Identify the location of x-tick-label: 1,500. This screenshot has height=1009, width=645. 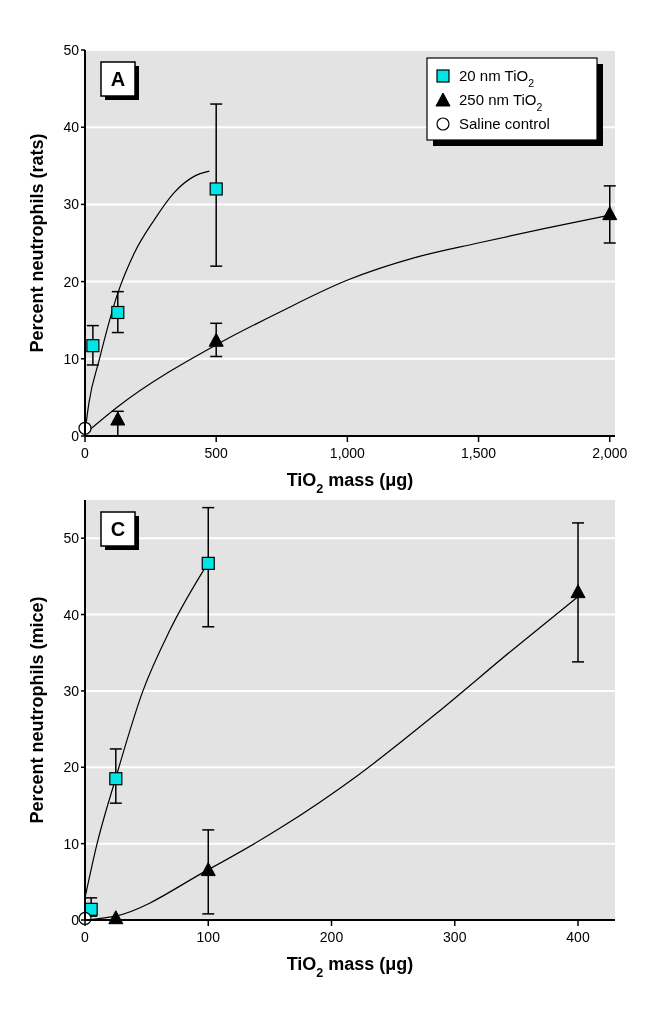
(479, 453).